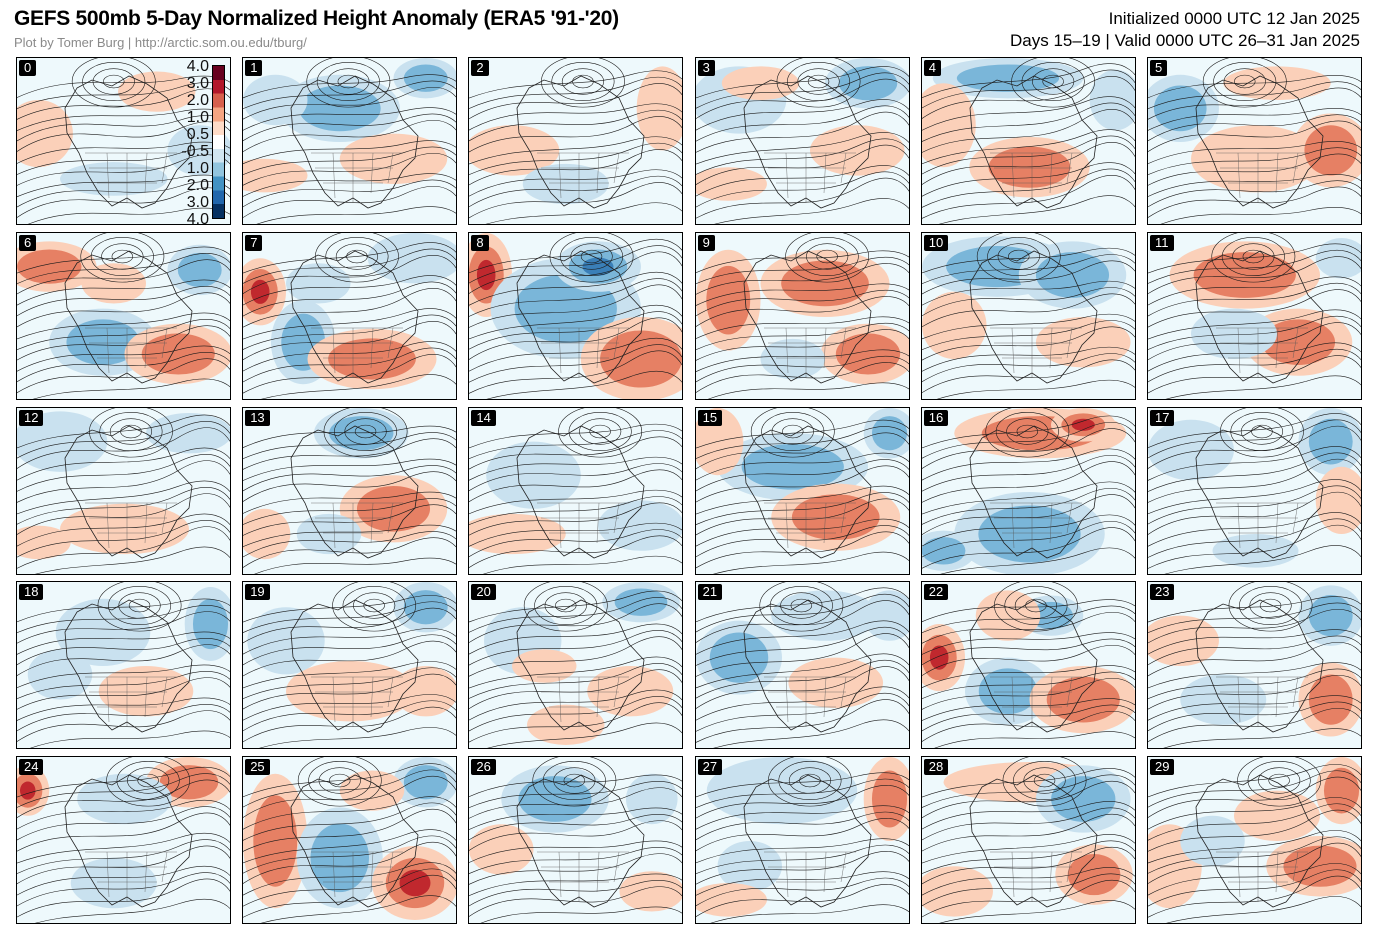  Describe the element at coordinates (706, 242) in the screenshot. I see `member-number-label: 9` at that location.